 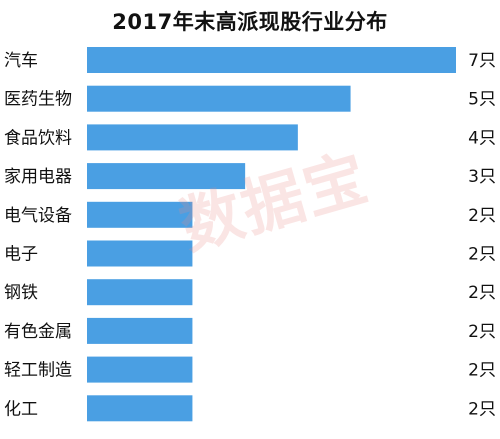 What do you see at coordinates (38, 138) in the screenshot?
I see `category-label: 食品饮料` at bounding box center [38, 138].